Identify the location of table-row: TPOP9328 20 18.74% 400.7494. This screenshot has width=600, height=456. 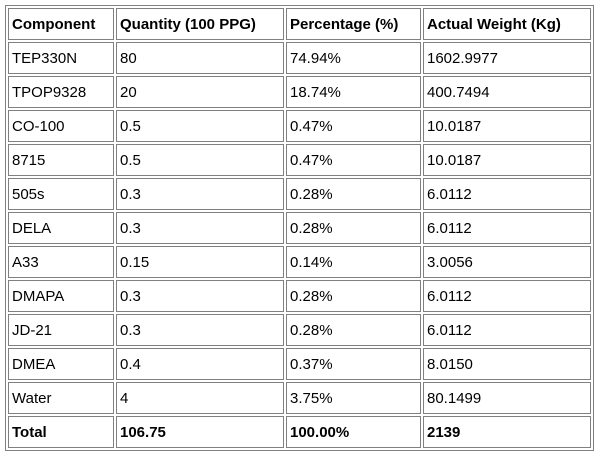
(299, 92).